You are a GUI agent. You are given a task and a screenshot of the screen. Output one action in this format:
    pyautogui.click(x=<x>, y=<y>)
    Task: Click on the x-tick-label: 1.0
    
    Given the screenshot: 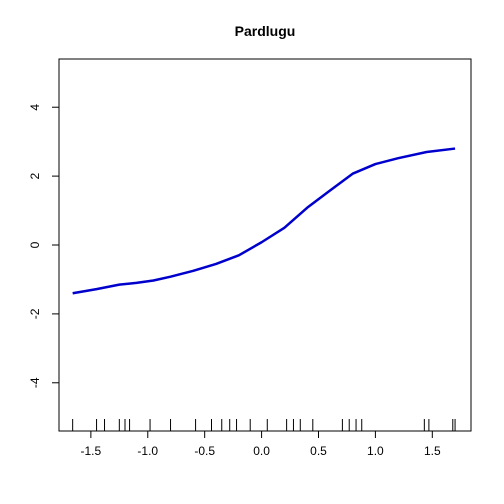 What is the action you would take?
    pyautogui.click(x=375, y=451)
    